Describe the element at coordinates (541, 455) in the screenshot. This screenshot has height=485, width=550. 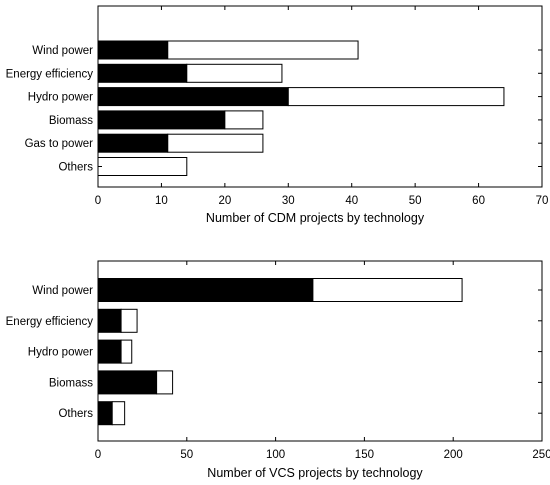
I see `x-tick-label: 250` at that location.